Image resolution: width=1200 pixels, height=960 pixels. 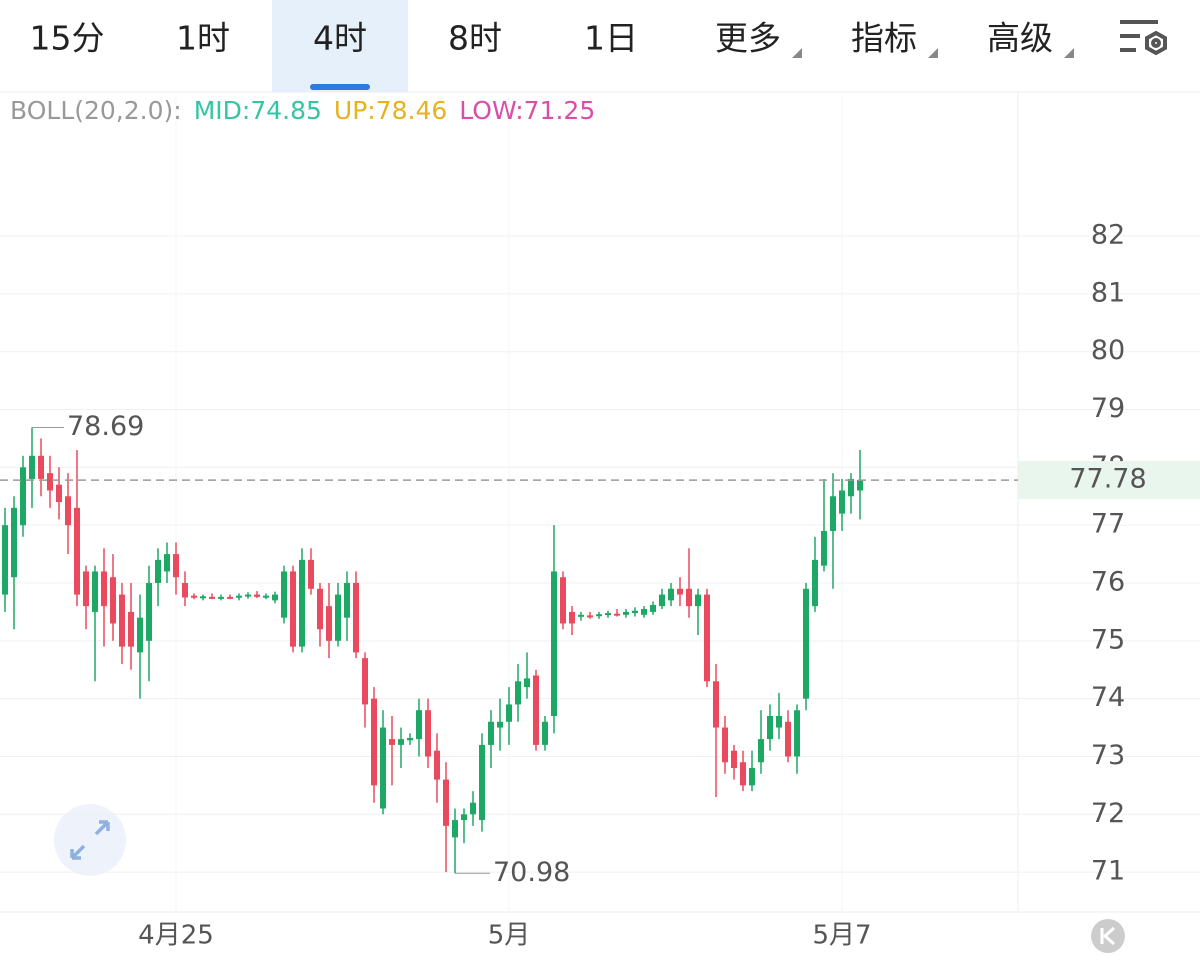 I want to click on y-tick-label: 74, so click(x=1108, y=697).